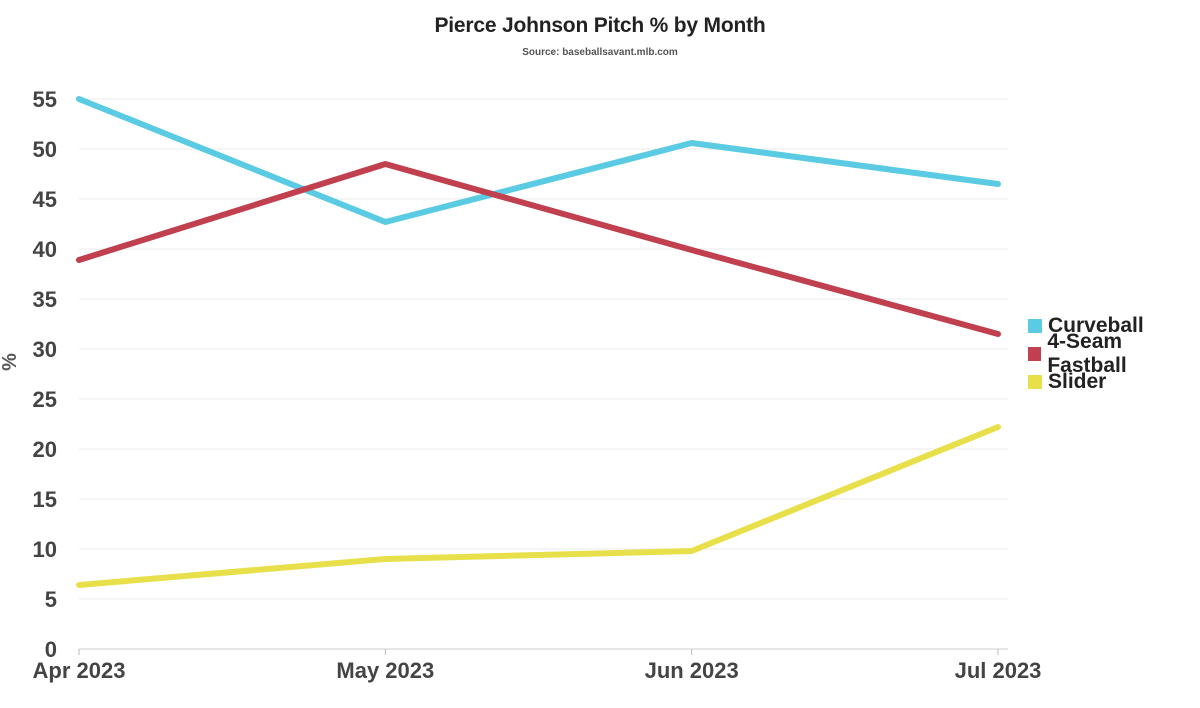 This screenshot has width=1200, height=708. Describe the element at coordinates (600, 52) in the screenshot. I see `chart-subtitle: Source: baseballsavant.mlb.com` at that location.